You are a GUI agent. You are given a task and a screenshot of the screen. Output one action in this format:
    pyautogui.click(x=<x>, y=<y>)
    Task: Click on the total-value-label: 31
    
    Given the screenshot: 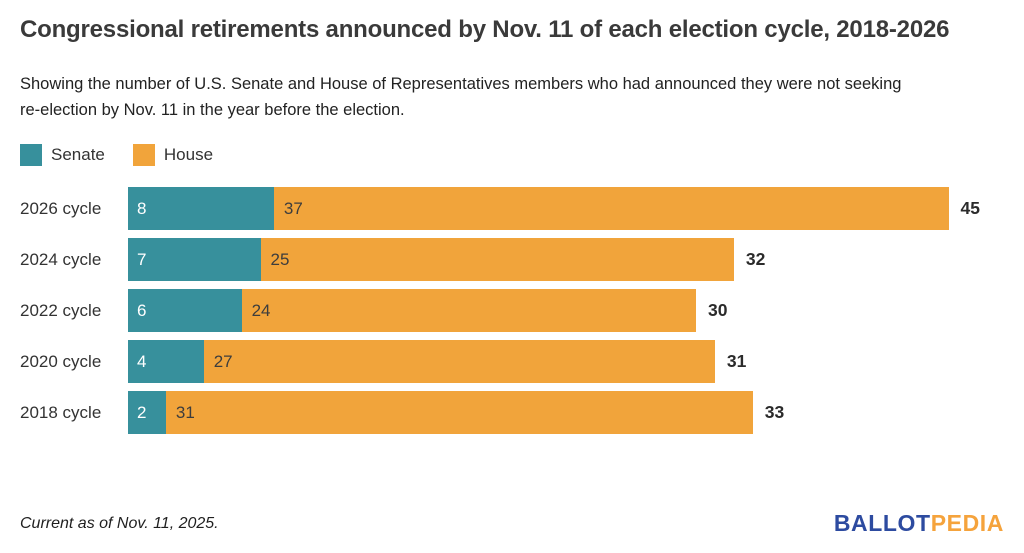 What is the action you would take?
    pyautogui.click(x=736, y=361)
    